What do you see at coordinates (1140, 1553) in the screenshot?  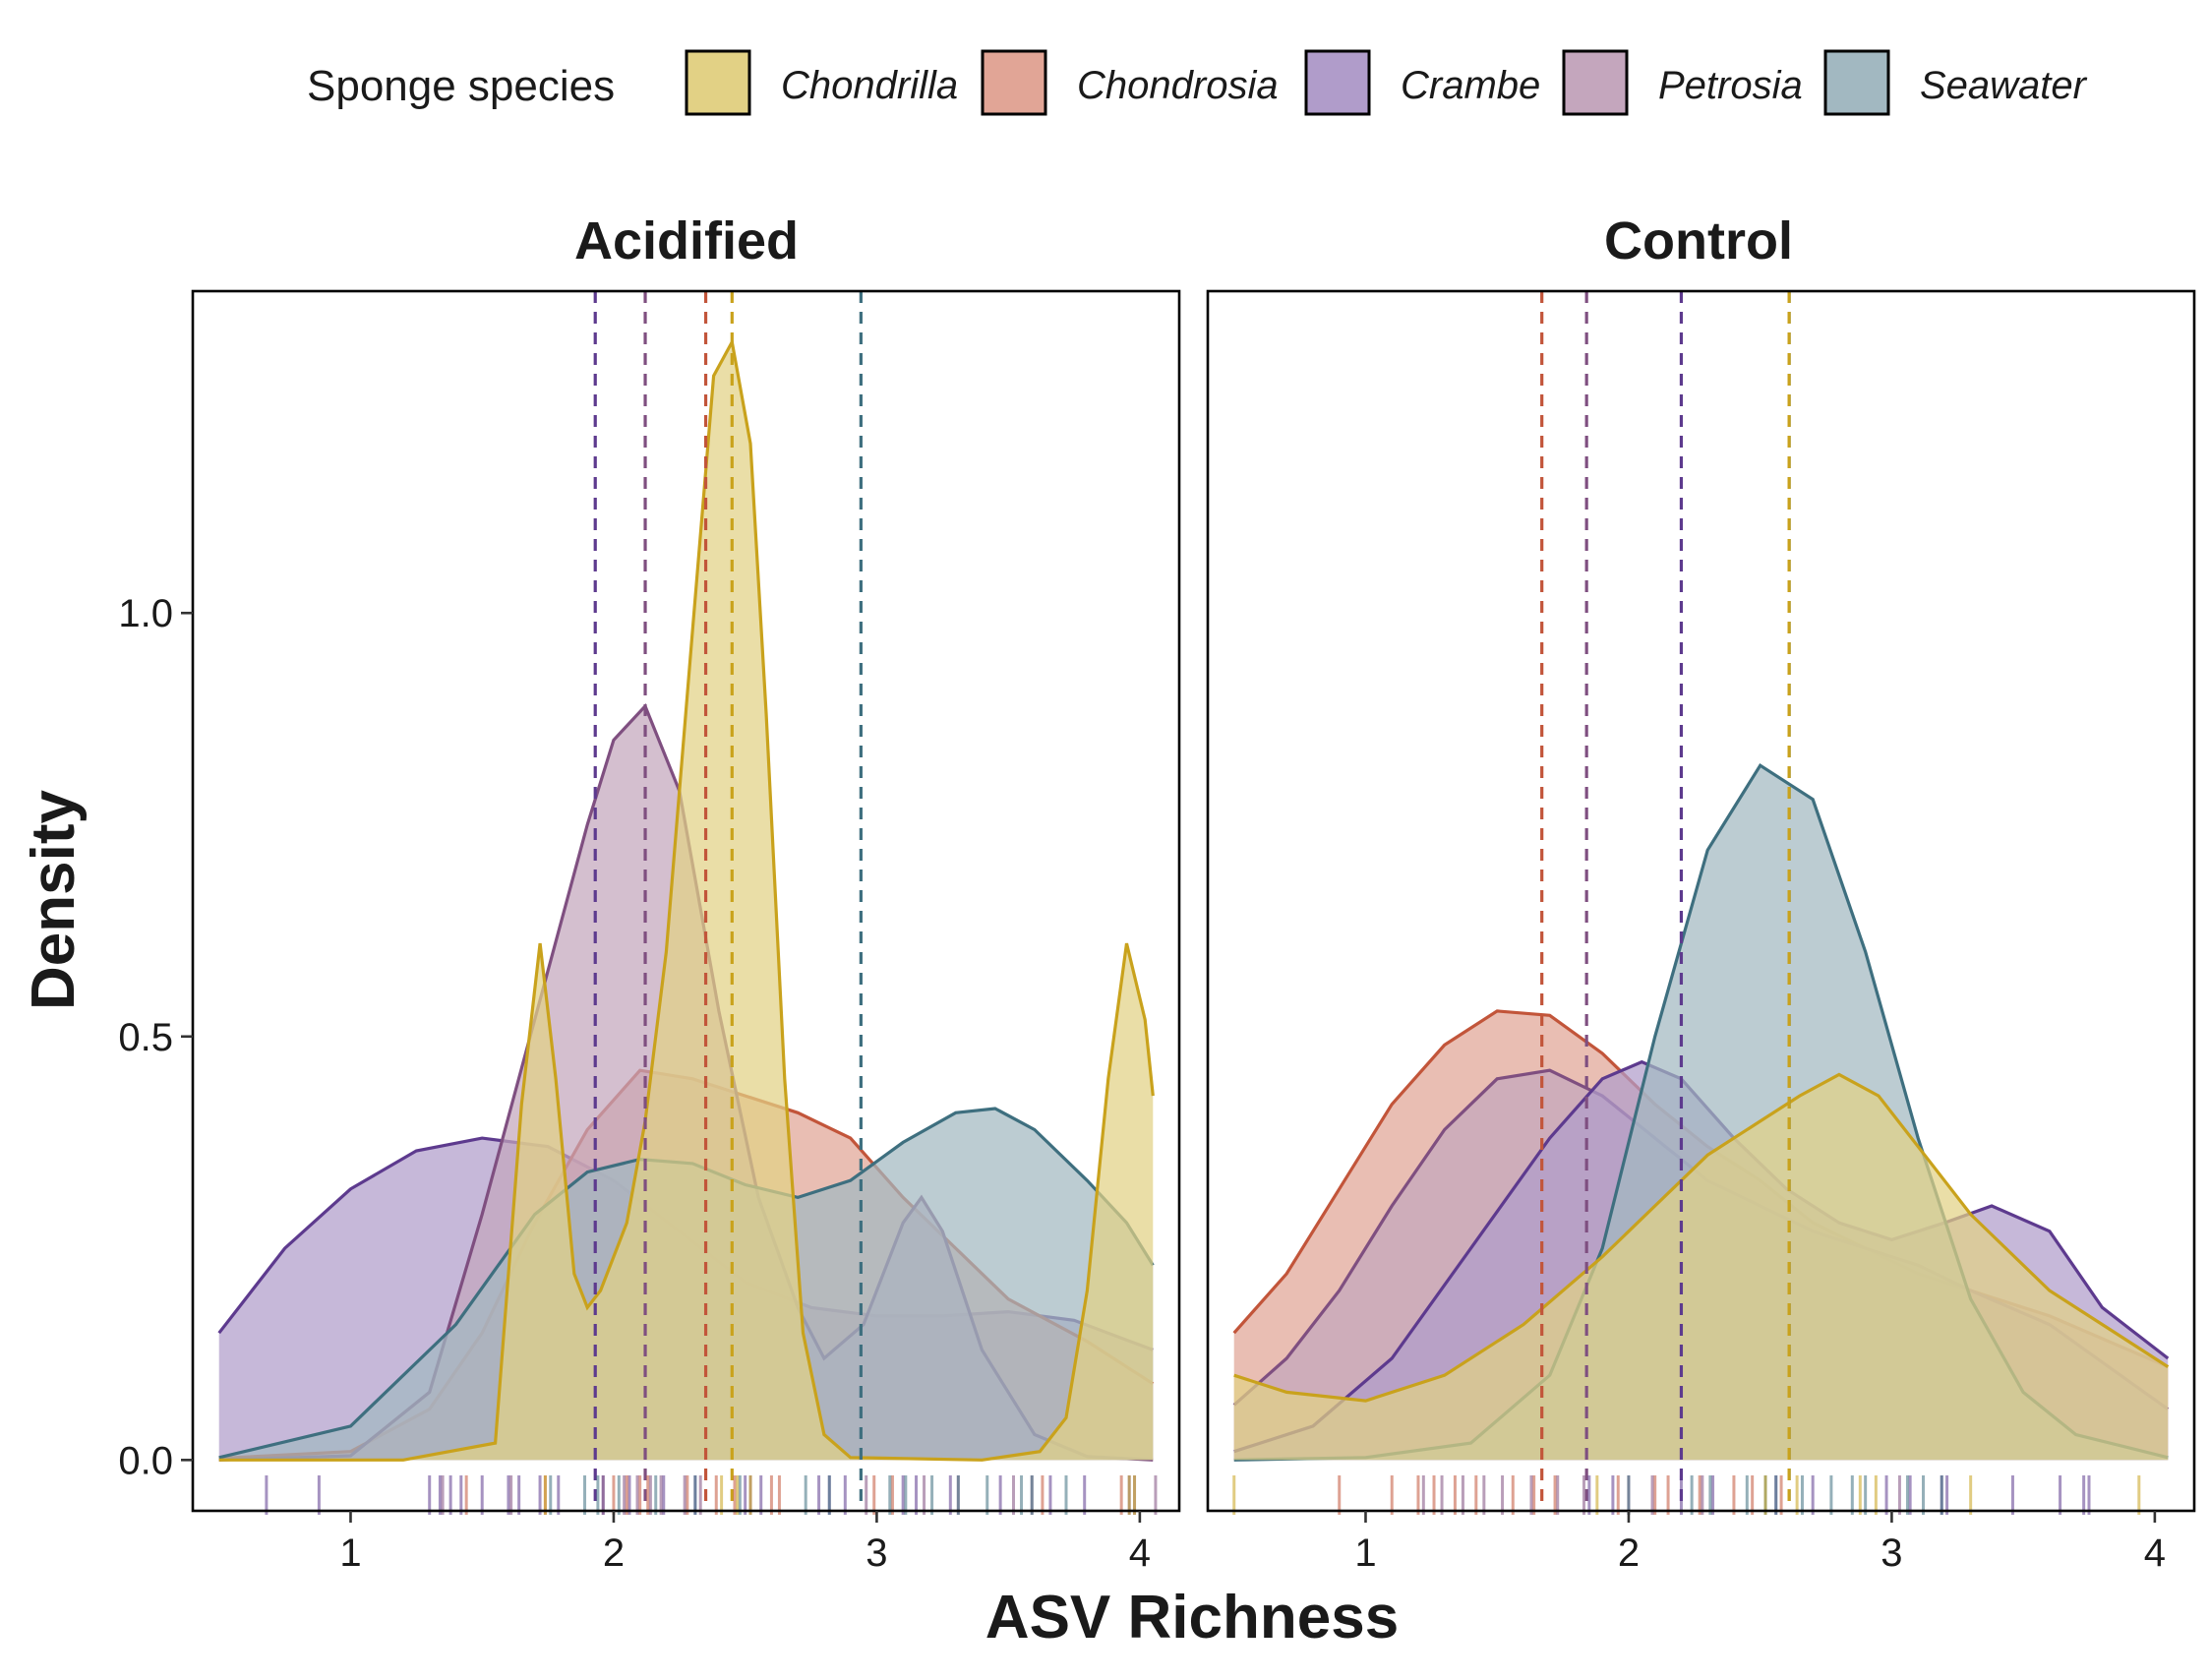 I see `acidified-x-tick-label: 4` at bounding box center [1140, 1553].